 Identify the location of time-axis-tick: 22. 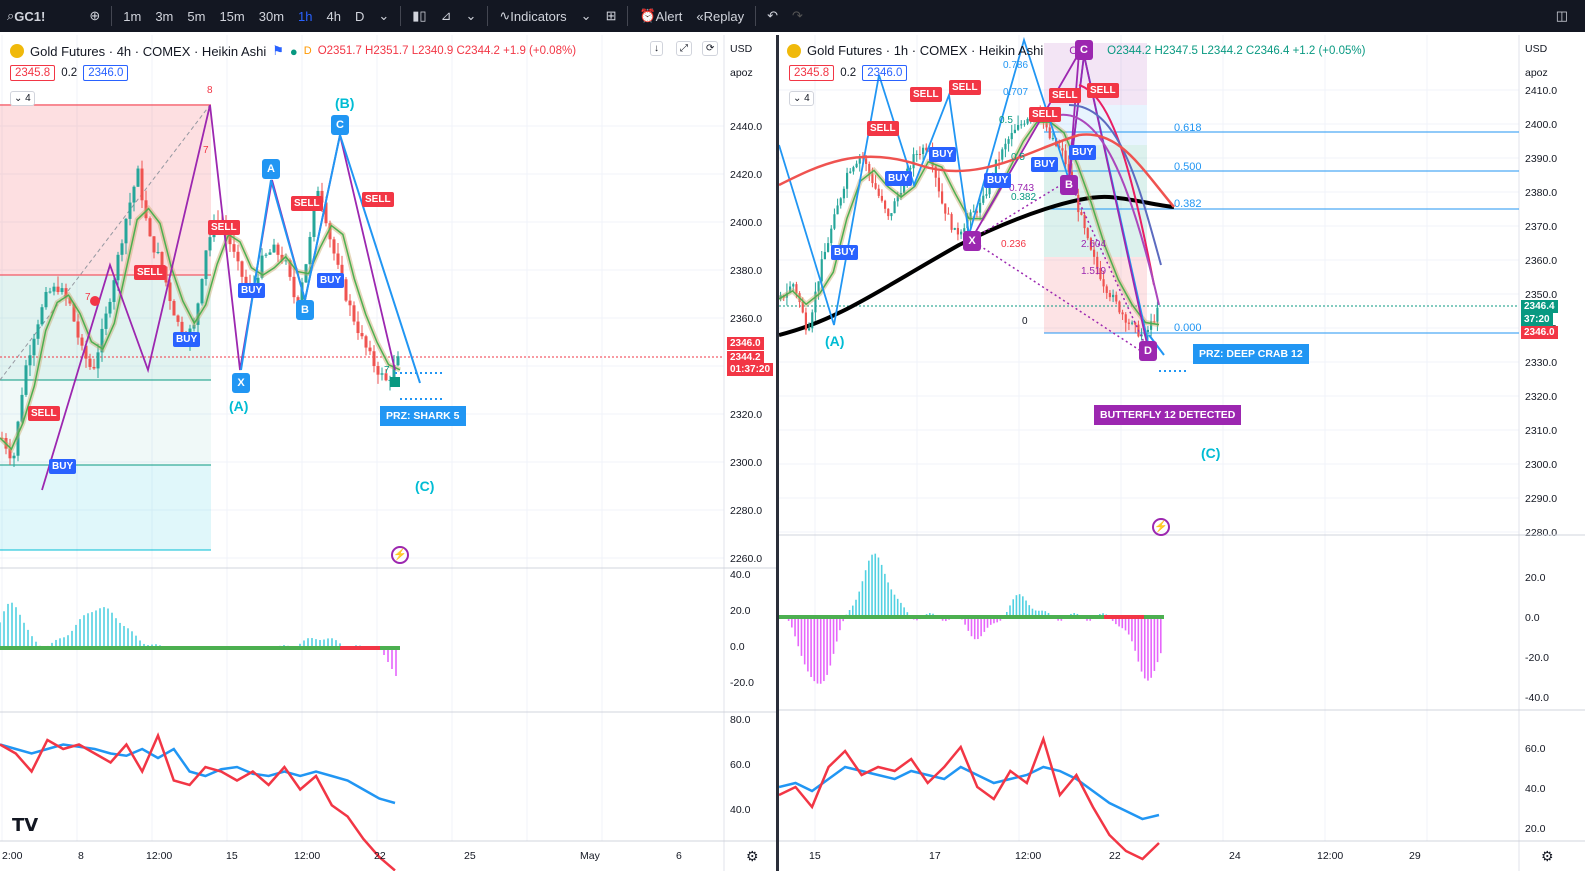
(380, 856).